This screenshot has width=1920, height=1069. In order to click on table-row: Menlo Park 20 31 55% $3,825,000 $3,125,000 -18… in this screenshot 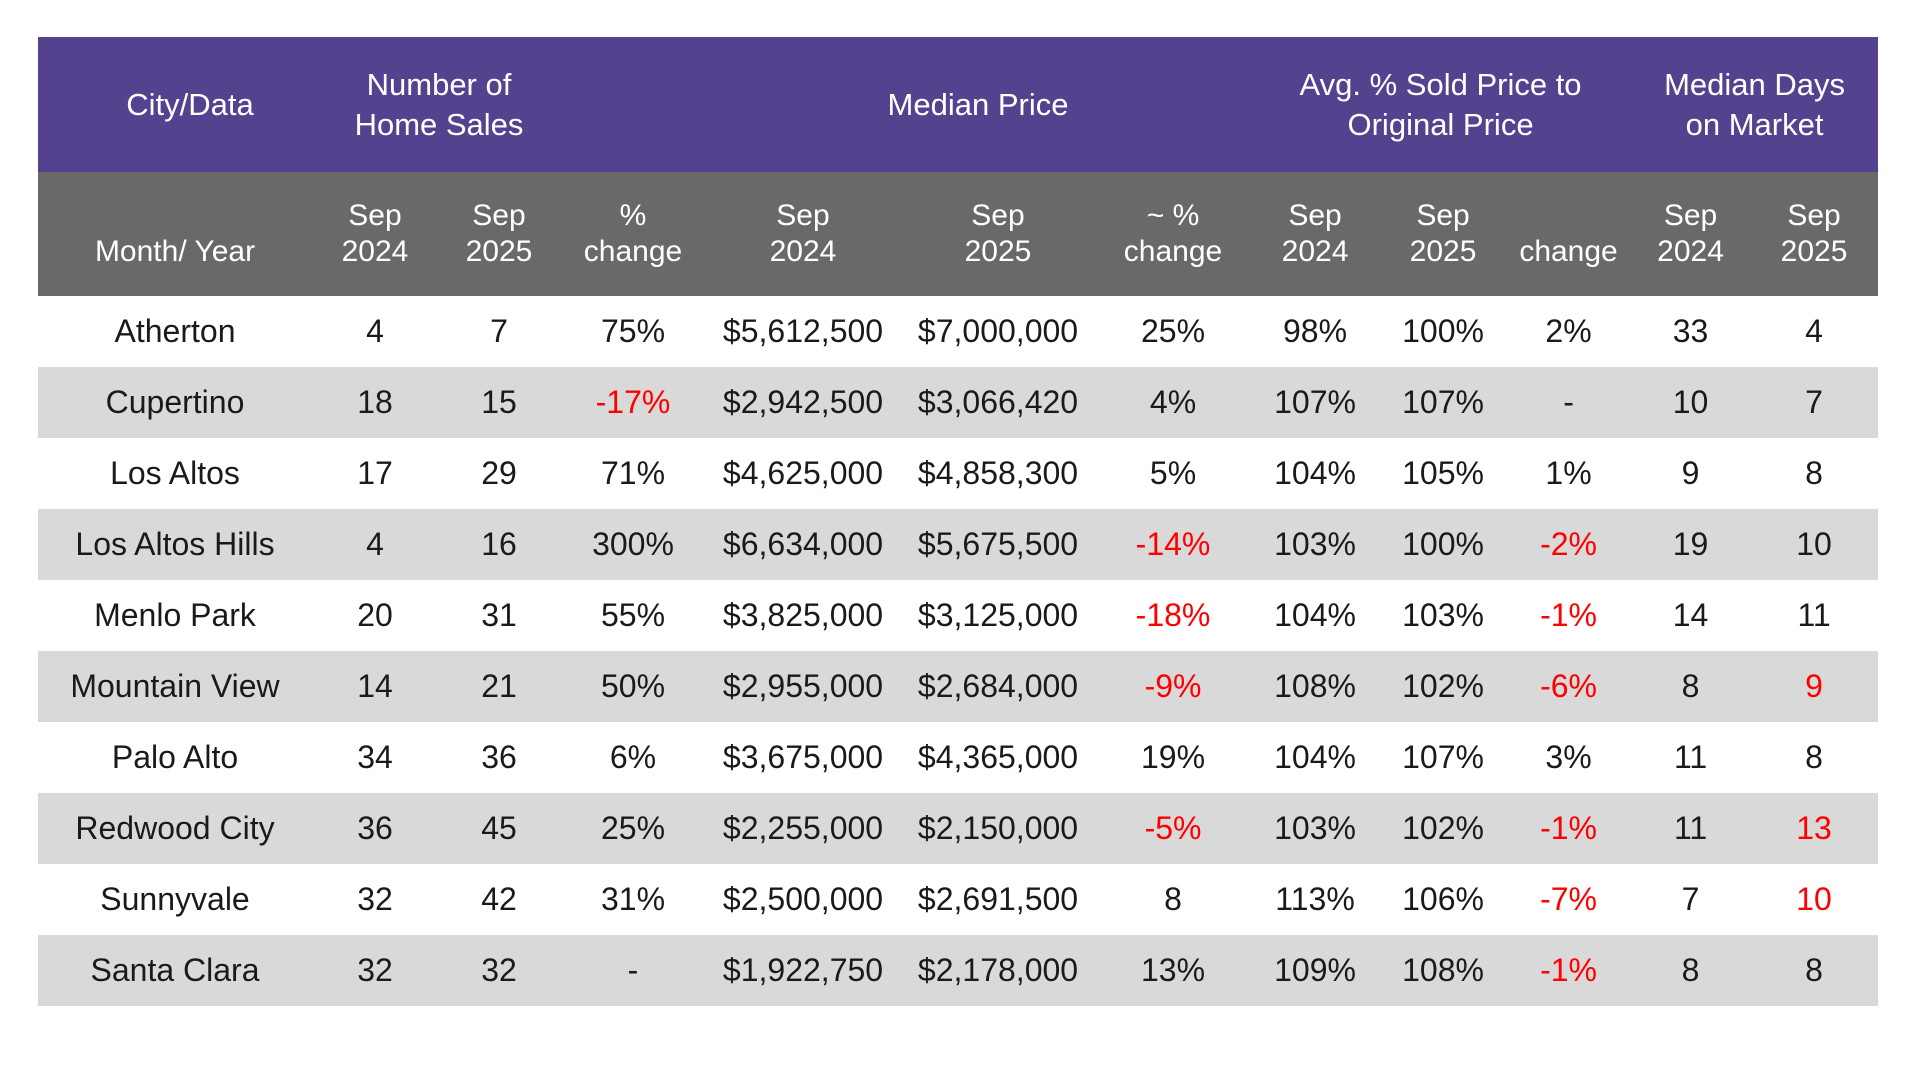, I will do `click(958, 615)`.